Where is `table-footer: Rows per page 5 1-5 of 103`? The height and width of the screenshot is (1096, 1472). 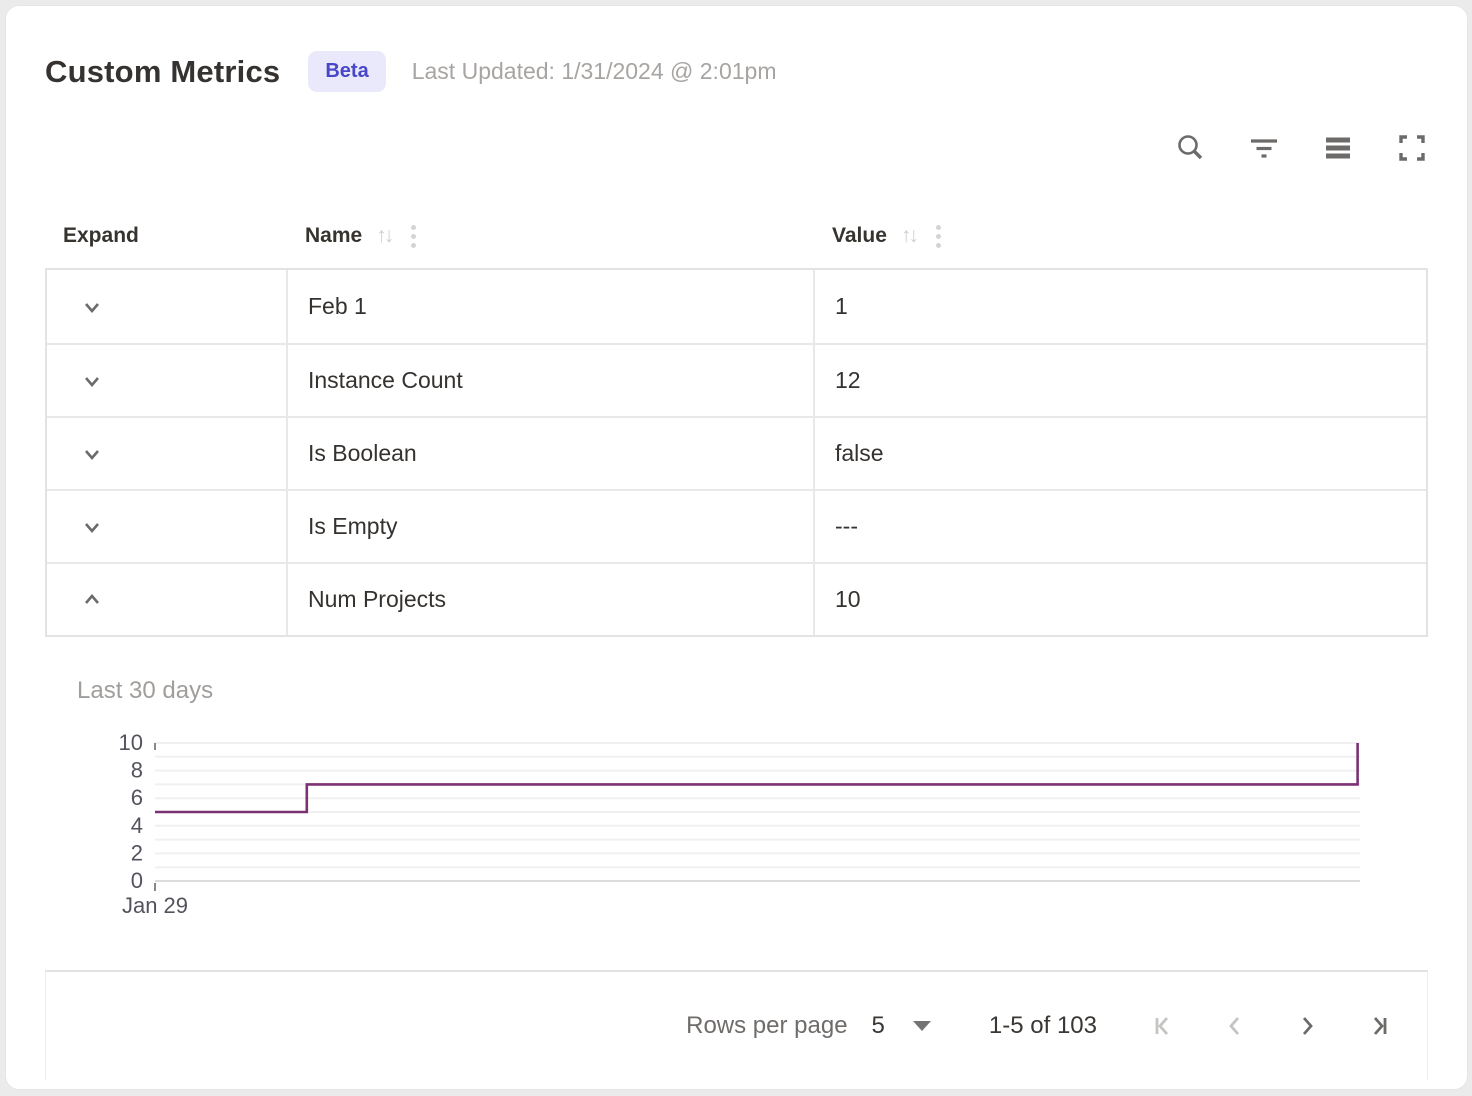
table-footer: Rows per page 5 1-5 of 103 is located at coordinates (736, 1025).